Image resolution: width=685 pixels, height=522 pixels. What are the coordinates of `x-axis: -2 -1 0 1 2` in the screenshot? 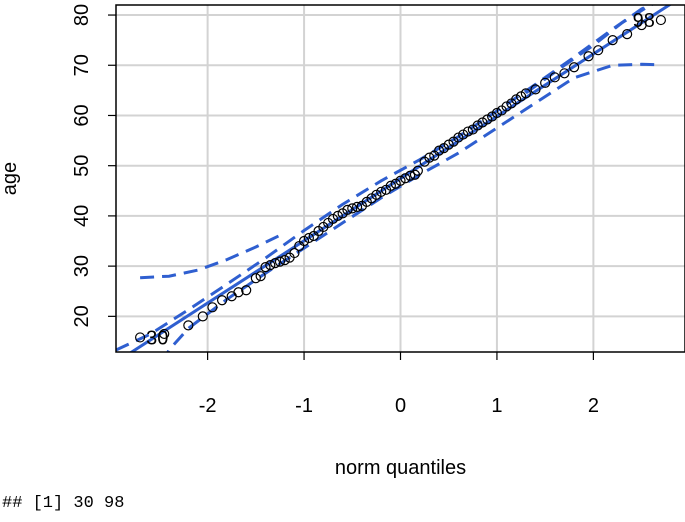 It's located at (399, 384).